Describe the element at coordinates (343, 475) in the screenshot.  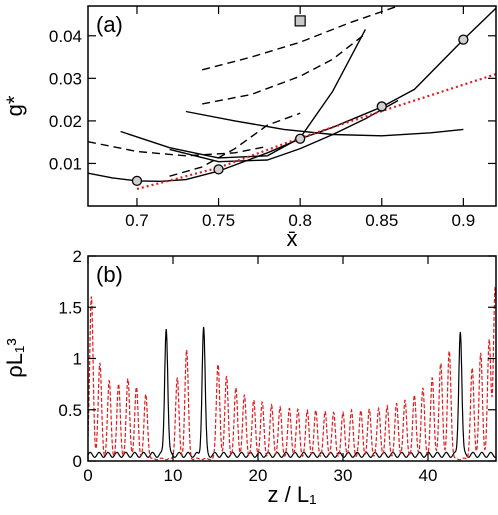
I see `panel-b-xtick-label: 30` at that location.